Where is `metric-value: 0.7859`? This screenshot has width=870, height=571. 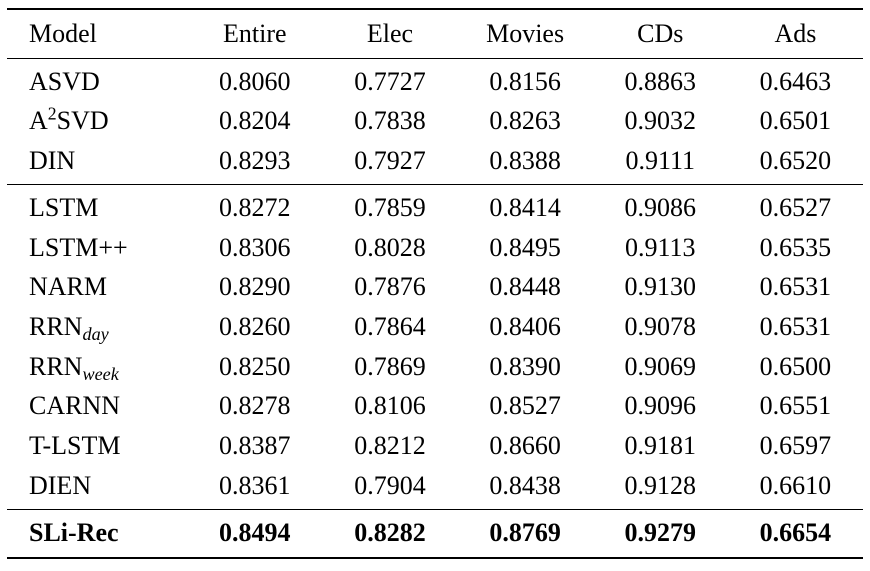
metric-value: 0.7859 is located at coordinates (390, 207).